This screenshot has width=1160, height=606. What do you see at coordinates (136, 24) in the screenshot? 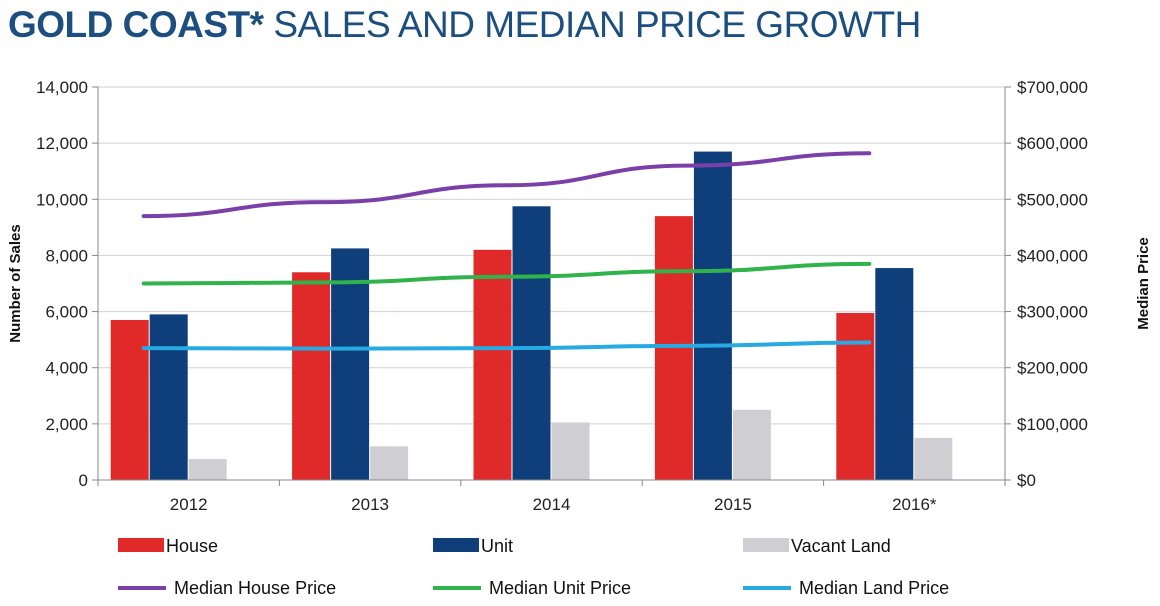
I see `chart-title-bold: GOLD COAST*` at bounding box center [136, 24].